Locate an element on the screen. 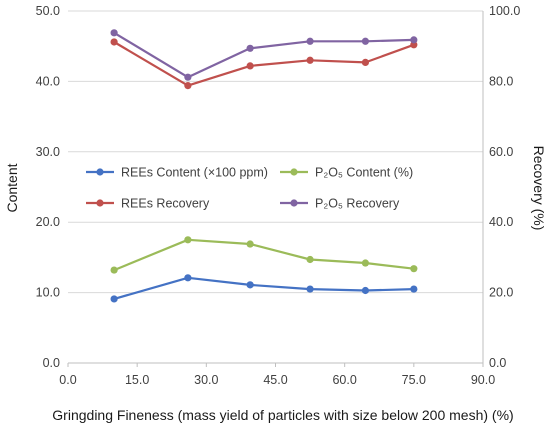 The width and height of the screenshot is (550, 431). legend-label: REEs Content (×100 ppm) is located at coordinates (194, 173).